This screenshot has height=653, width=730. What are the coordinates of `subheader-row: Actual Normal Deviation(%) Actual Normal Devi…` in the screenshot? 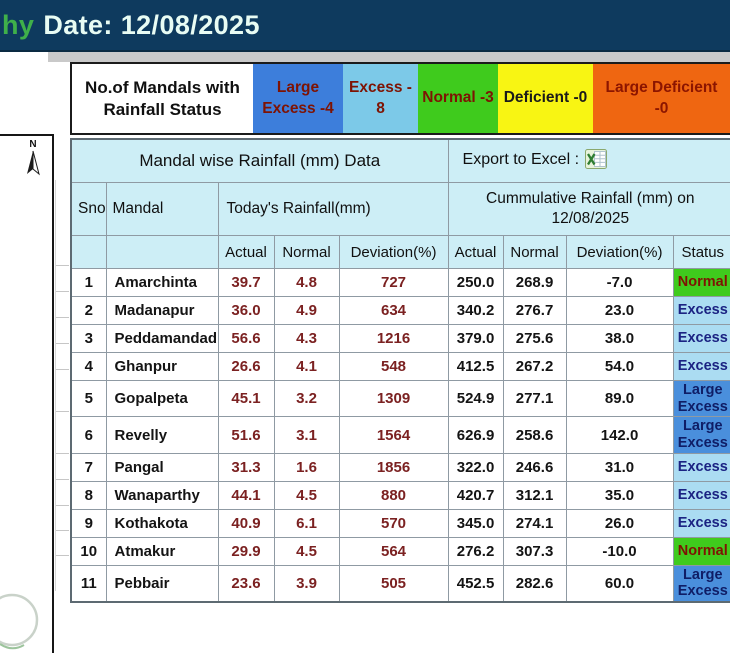 It's located at (400, 252).